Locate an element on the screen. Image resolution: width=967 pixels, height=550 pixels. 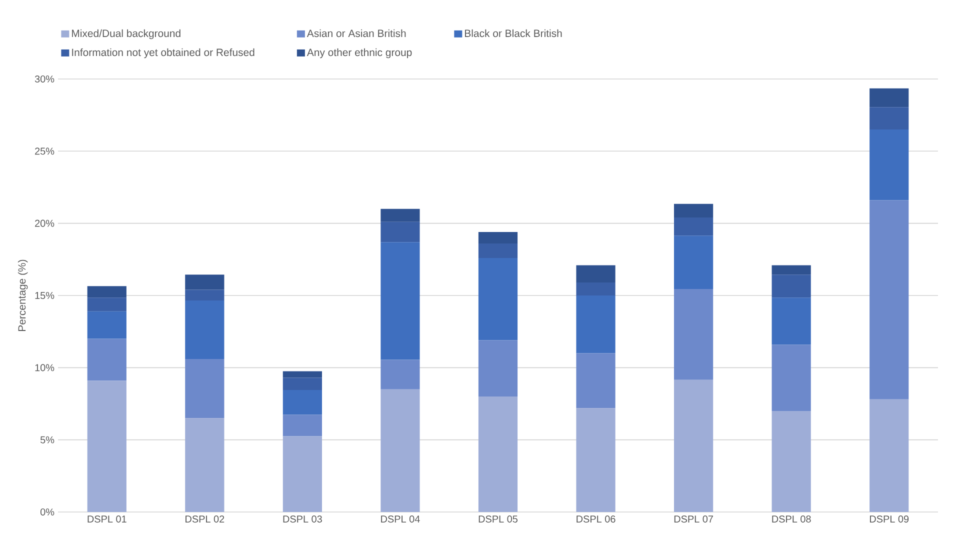
legend-label: Asian or Asian British is located at coordinates (356, 33).